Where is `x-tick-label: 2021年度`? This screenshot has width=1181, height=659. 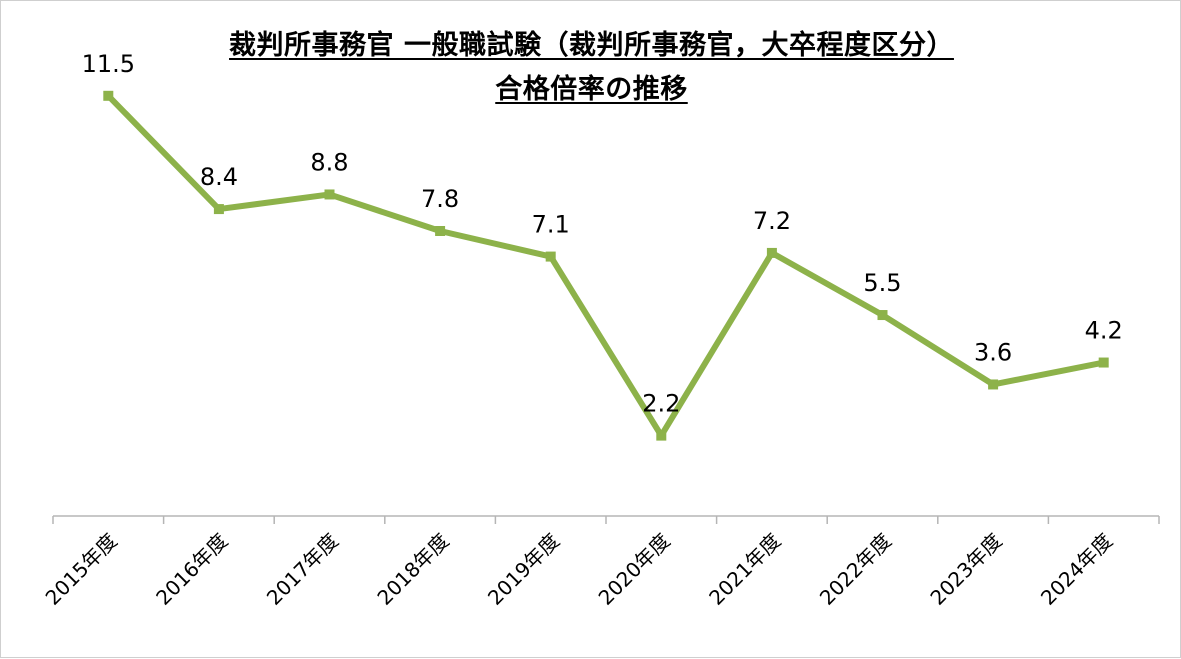
x-tick-label: 2021年度 is located at coordinates (744, 569).